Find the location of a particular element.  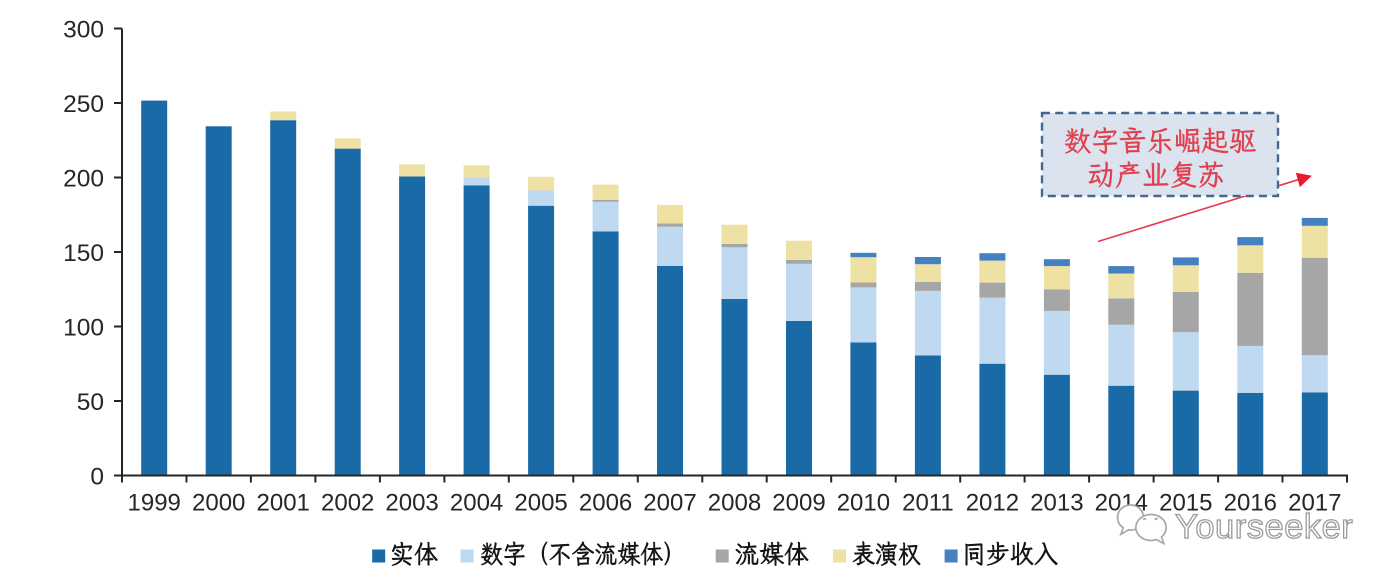

svg-text: 300 is located at coordinates (83, 30).